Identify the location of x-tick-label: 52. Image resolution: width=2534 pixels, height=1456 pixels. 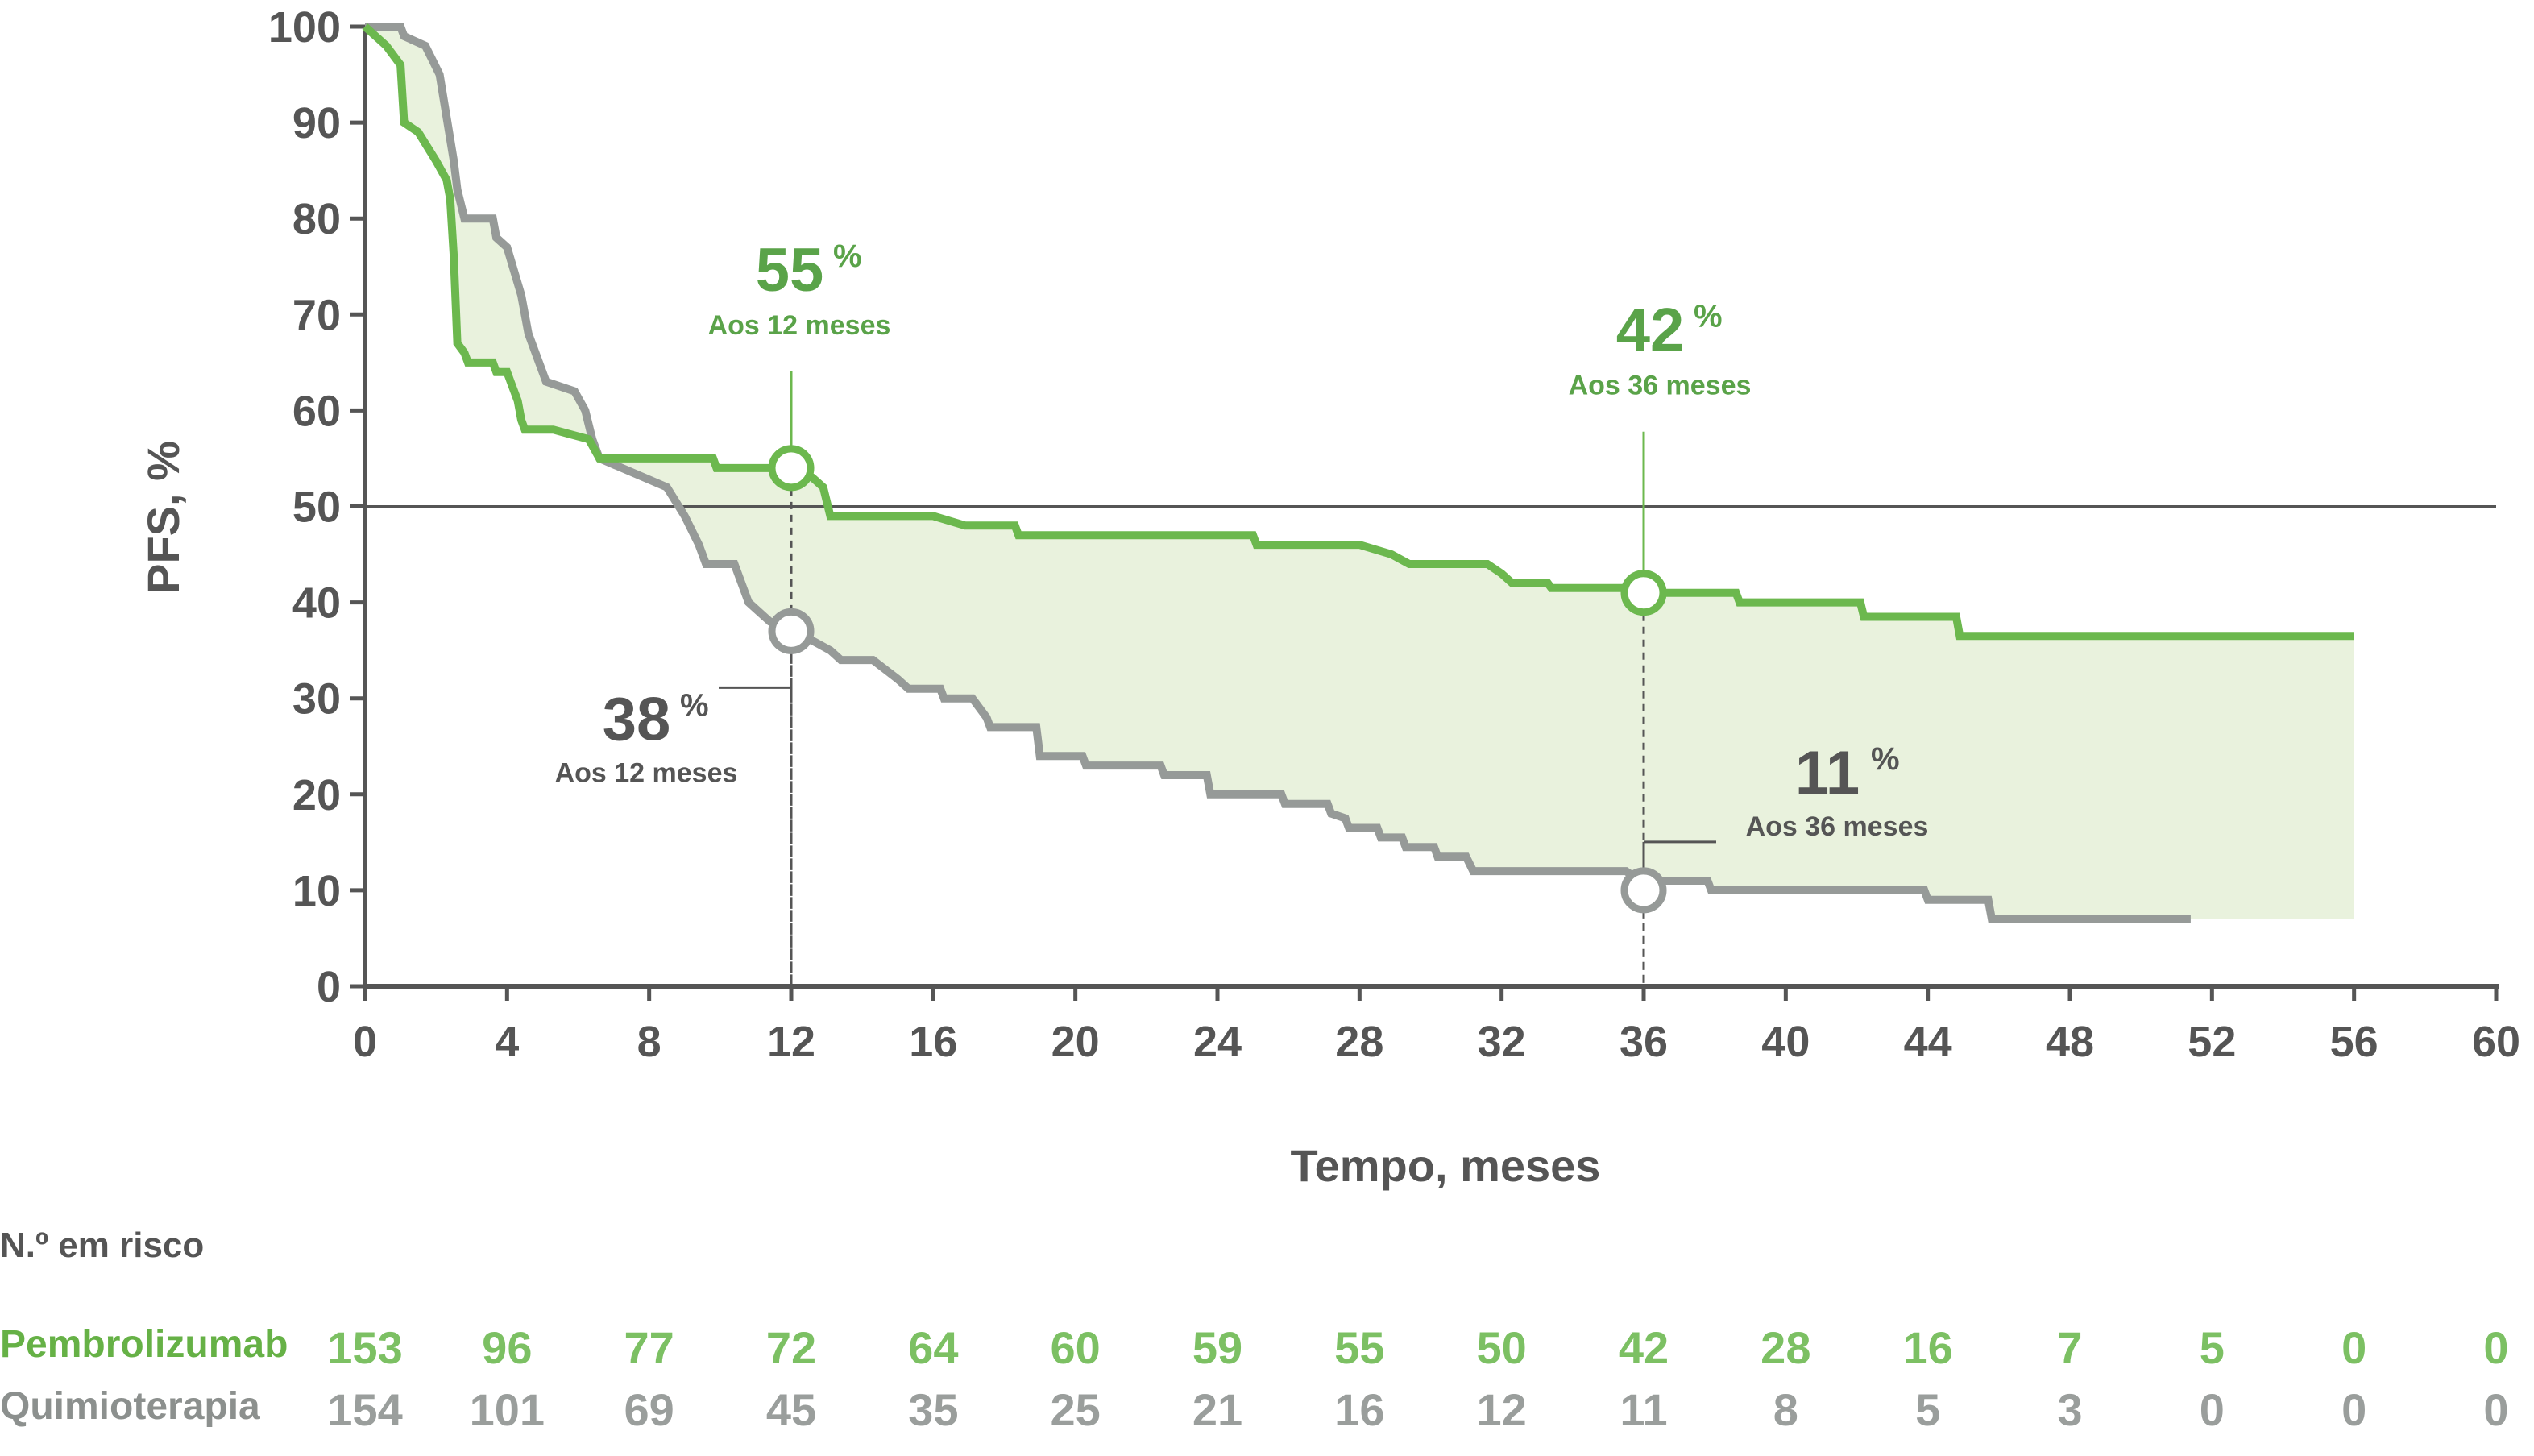
(2212, 1042).